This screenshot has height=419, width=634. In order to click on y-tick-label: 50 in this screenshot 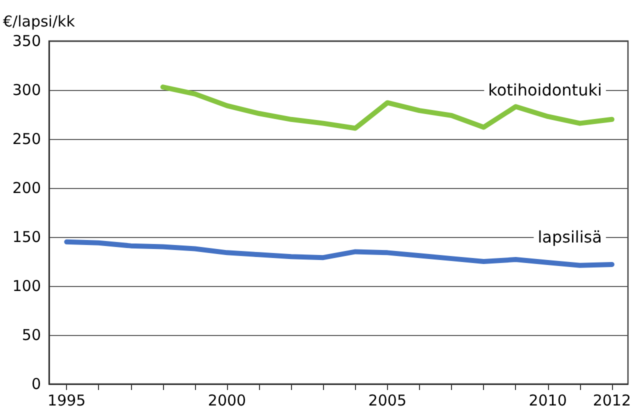, I will do `click(31, 335)`.